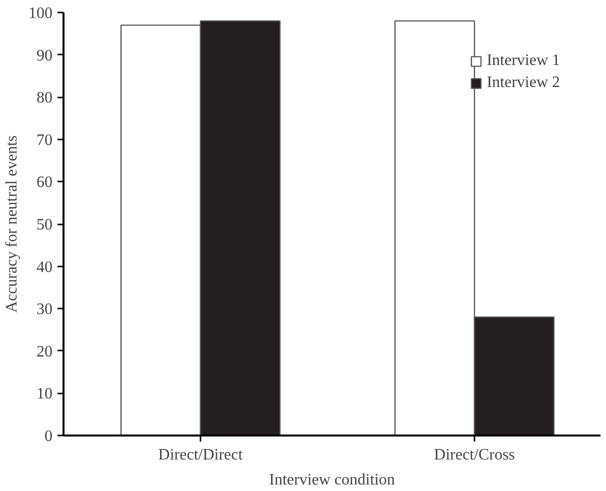  I want to click on x-tick-label: Direct/Cross, so click(474, 455).